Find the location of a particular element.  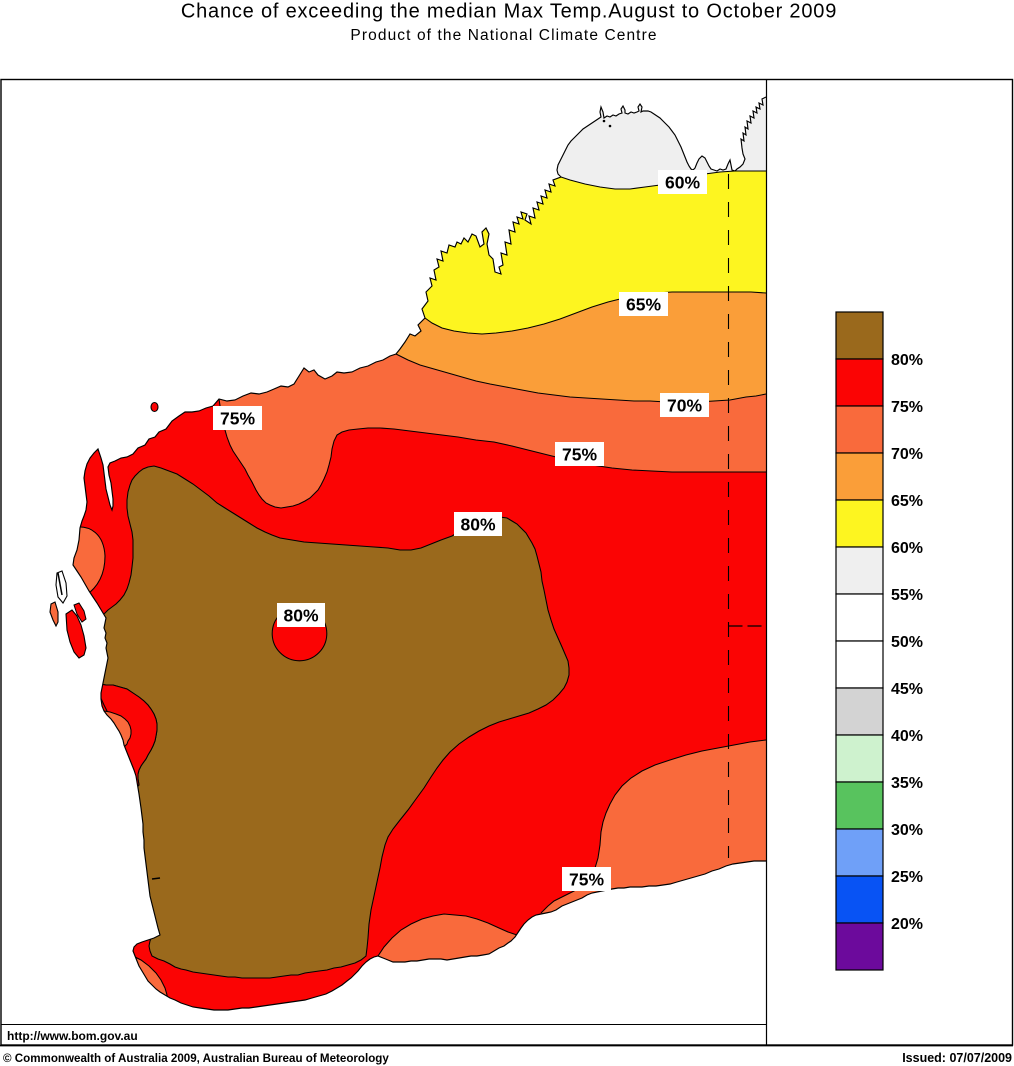

svg-text: http://www.bom.gov.au is located at coordinates (72, 1036).